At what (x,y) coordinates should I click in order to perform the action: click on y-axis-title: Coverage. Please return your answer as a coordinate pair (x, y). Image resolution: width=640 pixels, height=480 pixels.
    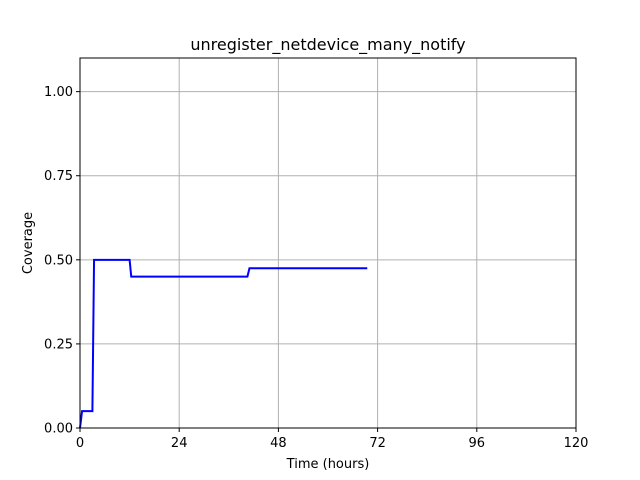
    Looking at the image, I should click on (28, 243).